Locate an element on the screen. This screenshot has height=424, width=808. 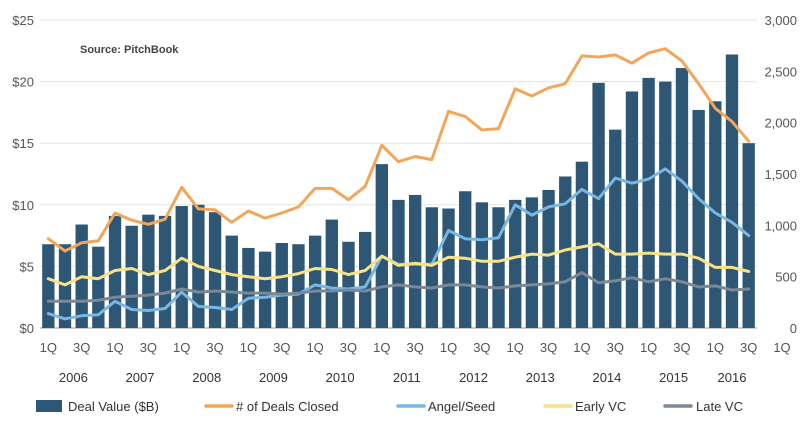
legend-label: # of Deals Closed is located at coordinates (287, 406).